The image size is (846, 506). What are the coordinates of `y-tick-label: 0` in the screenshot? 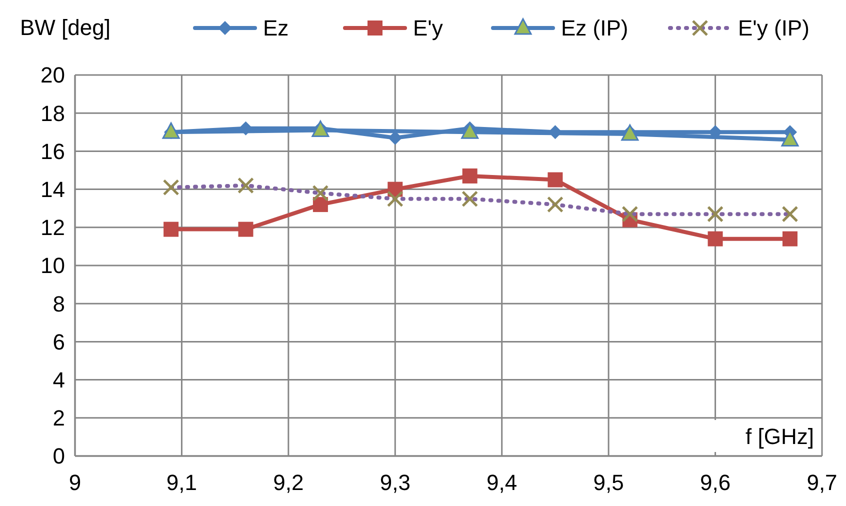 It's located at (58, 456).